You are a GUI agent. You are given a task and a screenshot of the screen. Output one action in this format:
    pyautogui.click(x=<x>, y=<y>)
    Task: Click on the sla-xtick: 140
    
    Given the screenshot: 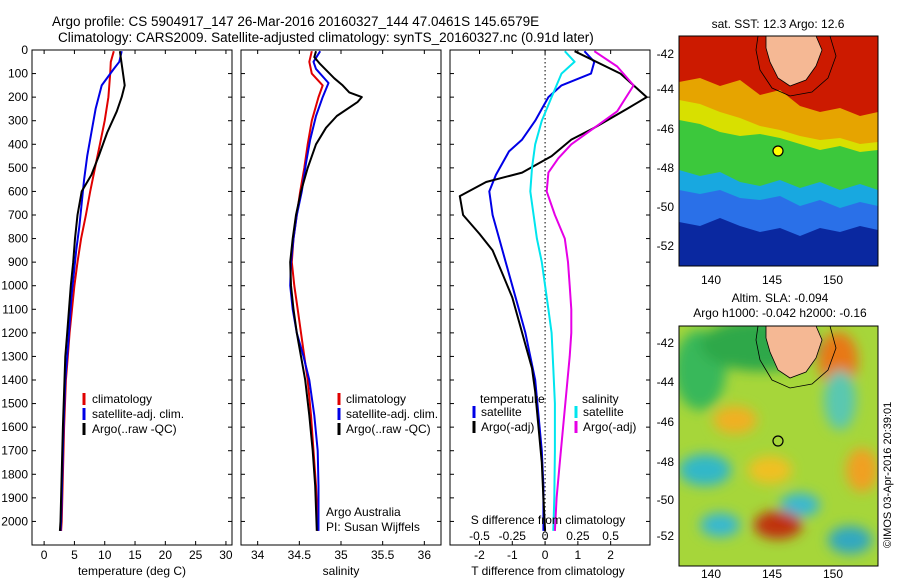 What is the action you would take?
    pyautogui.click(x=711, y=573)
    